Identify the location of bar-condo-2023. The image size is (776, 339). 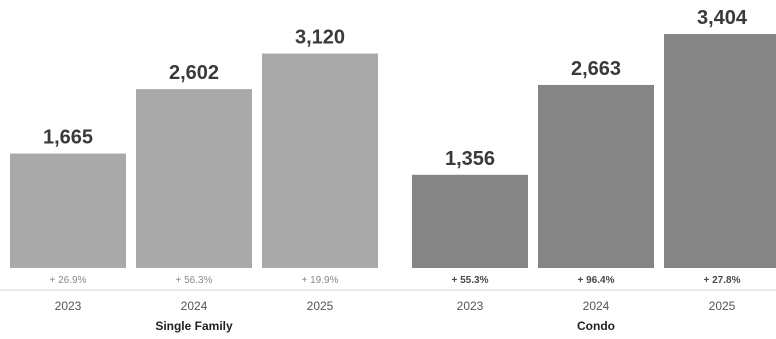
(470, 221).